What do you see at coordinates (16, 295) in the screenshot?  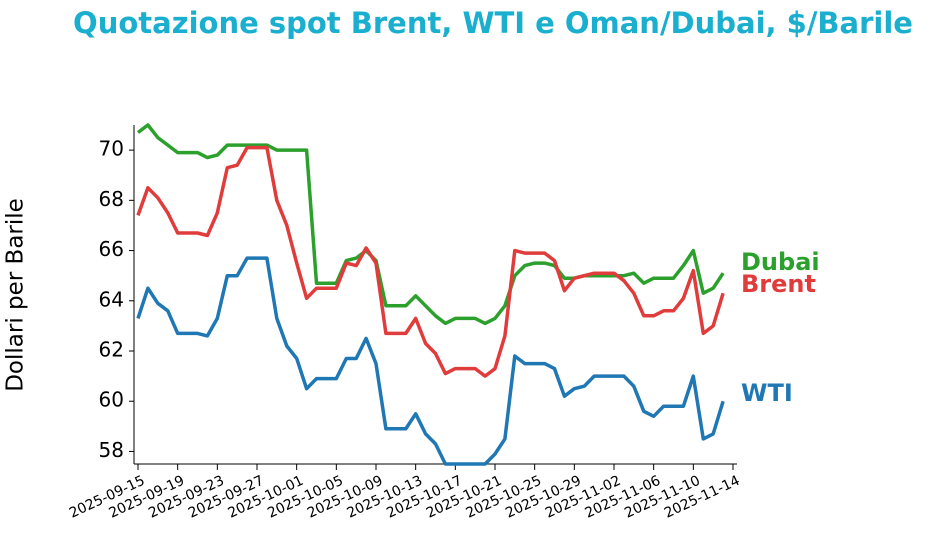 I see `y-axis-label: Dollari per Barile` at bounding box center [16, 295].